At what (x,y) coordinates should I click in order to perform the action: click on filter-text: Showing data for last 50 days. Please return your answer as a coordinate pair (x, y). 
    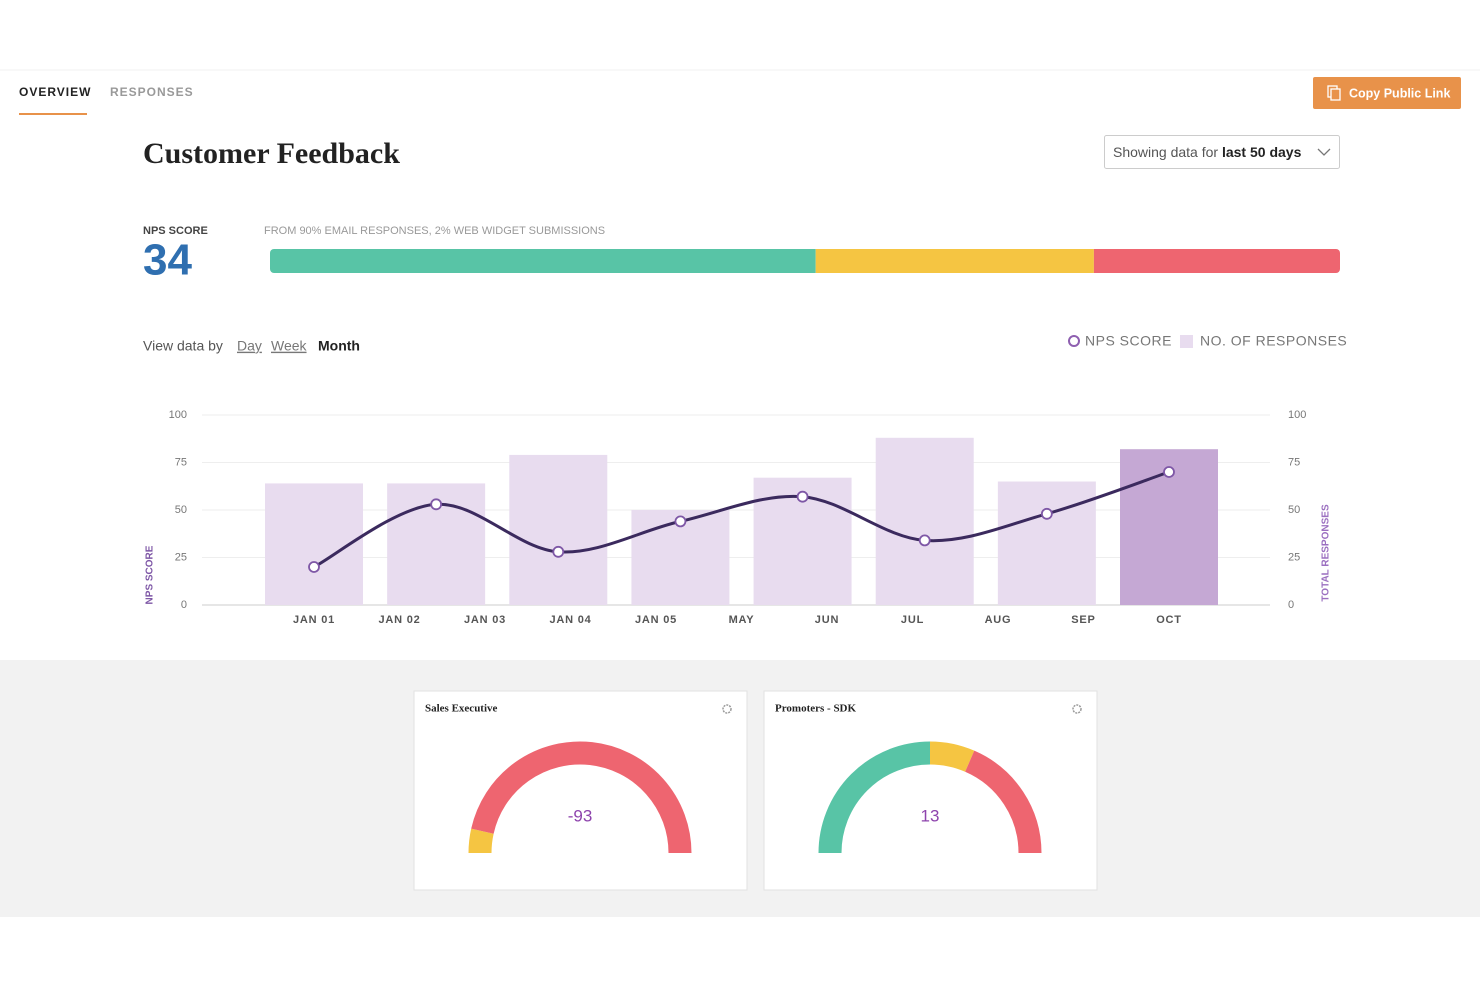
    Looking at the image, I should click on (1207, 152).